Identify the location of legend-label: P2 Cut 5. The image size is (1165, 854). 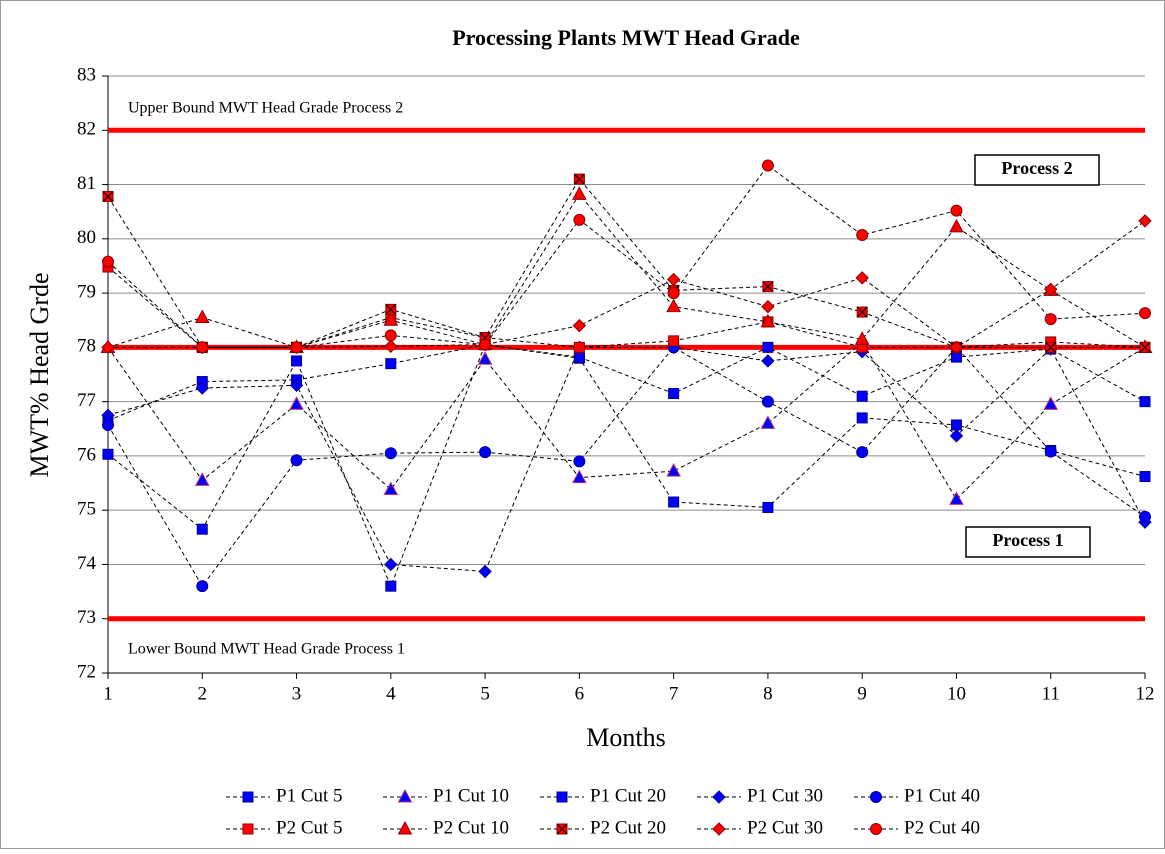
(309, 827).